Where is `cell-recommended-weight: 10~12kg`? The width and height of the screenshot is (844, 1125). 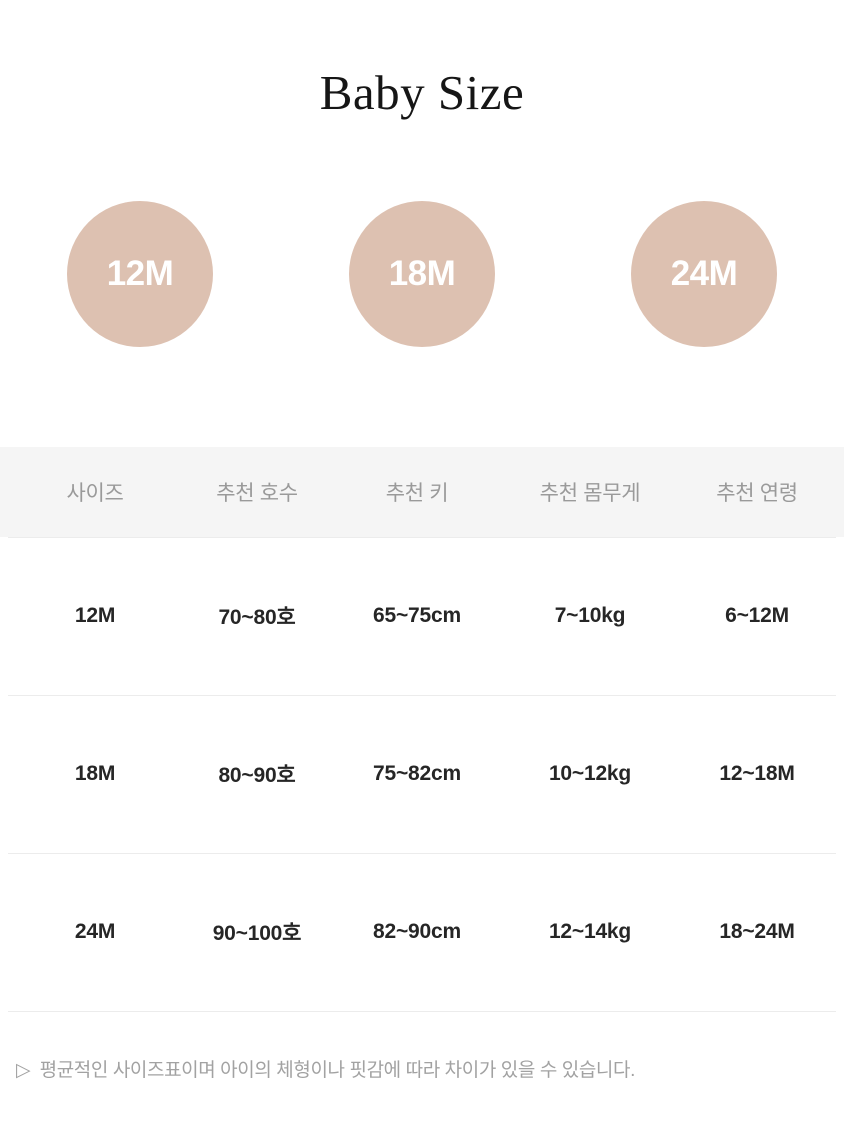
cell-recommended-weight: 10~12kg is located at coordinates (590, 773).